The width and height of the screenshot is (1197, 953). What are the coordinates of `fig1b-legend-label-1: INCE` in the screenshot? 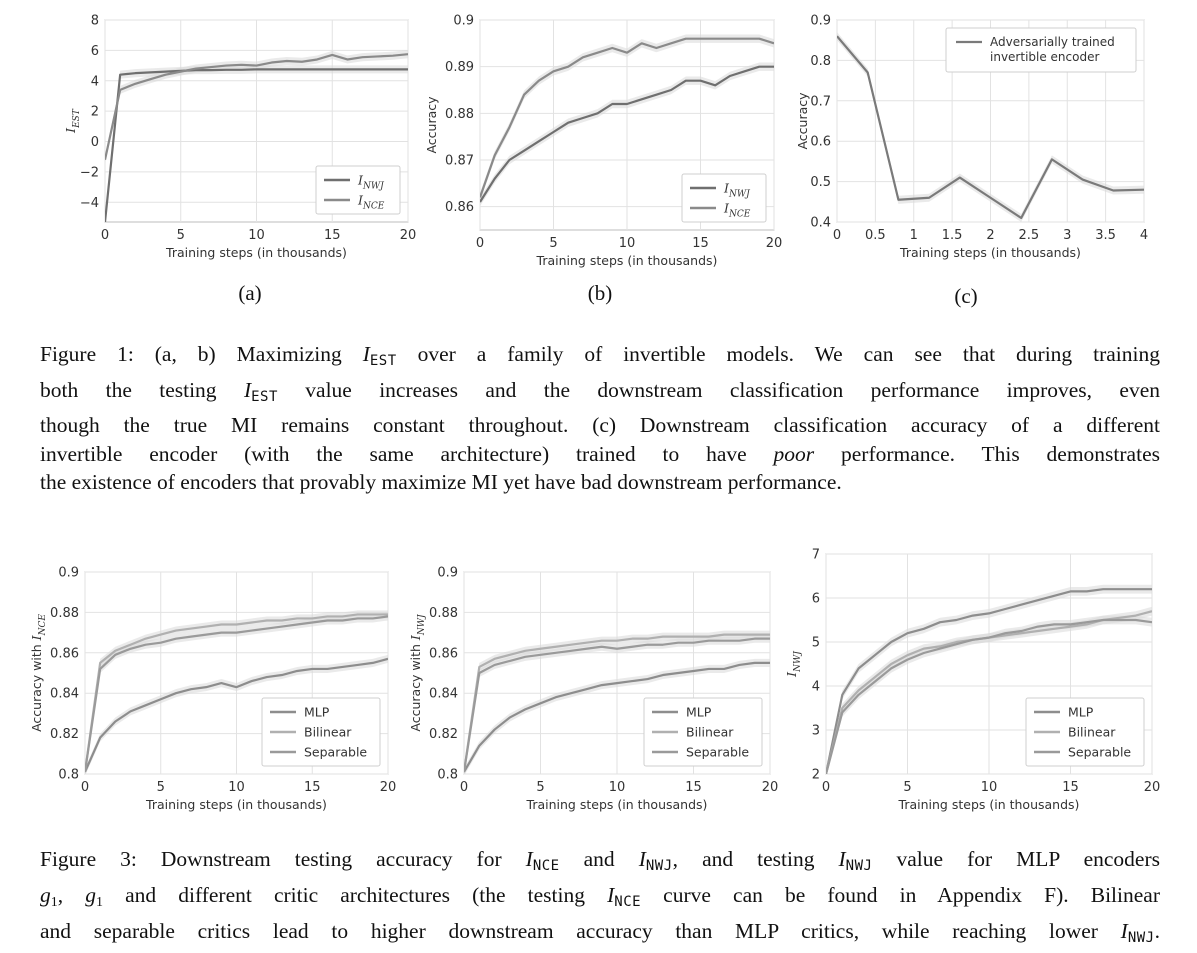 It's located at (737, 210).